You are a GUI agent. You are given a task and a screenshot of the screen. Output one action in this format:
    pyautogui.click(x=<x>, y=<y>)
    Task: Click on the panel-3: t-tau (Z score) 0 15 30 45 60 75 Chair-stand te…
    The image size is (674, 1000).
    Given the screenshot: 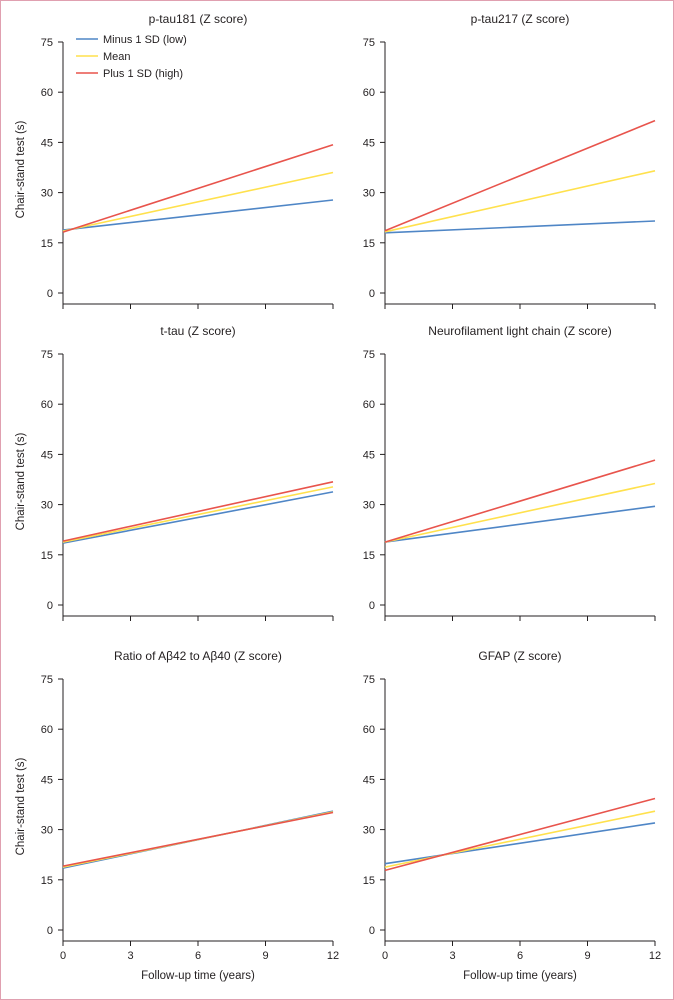 What is the action you would take?
    pyautogui.click(x=174, y=472)
    